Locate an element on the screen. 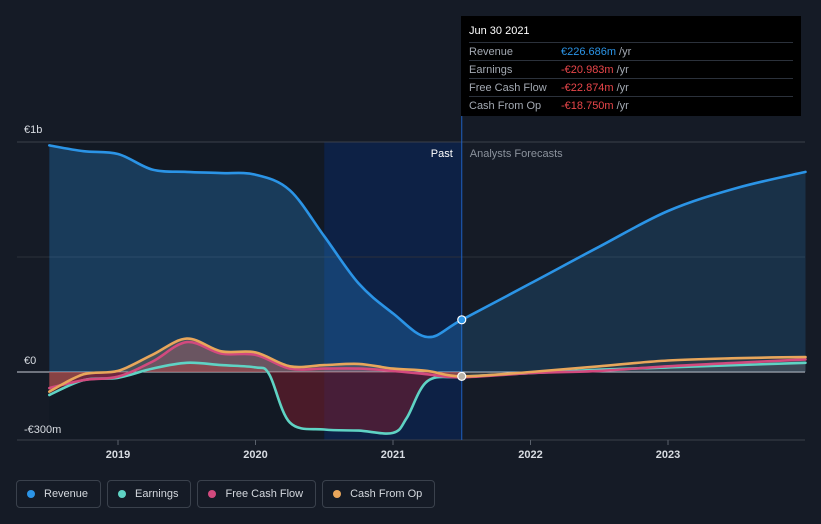 The image size is (821, 524). x-tick-label: 2022 is located at coordinates (530, 455).